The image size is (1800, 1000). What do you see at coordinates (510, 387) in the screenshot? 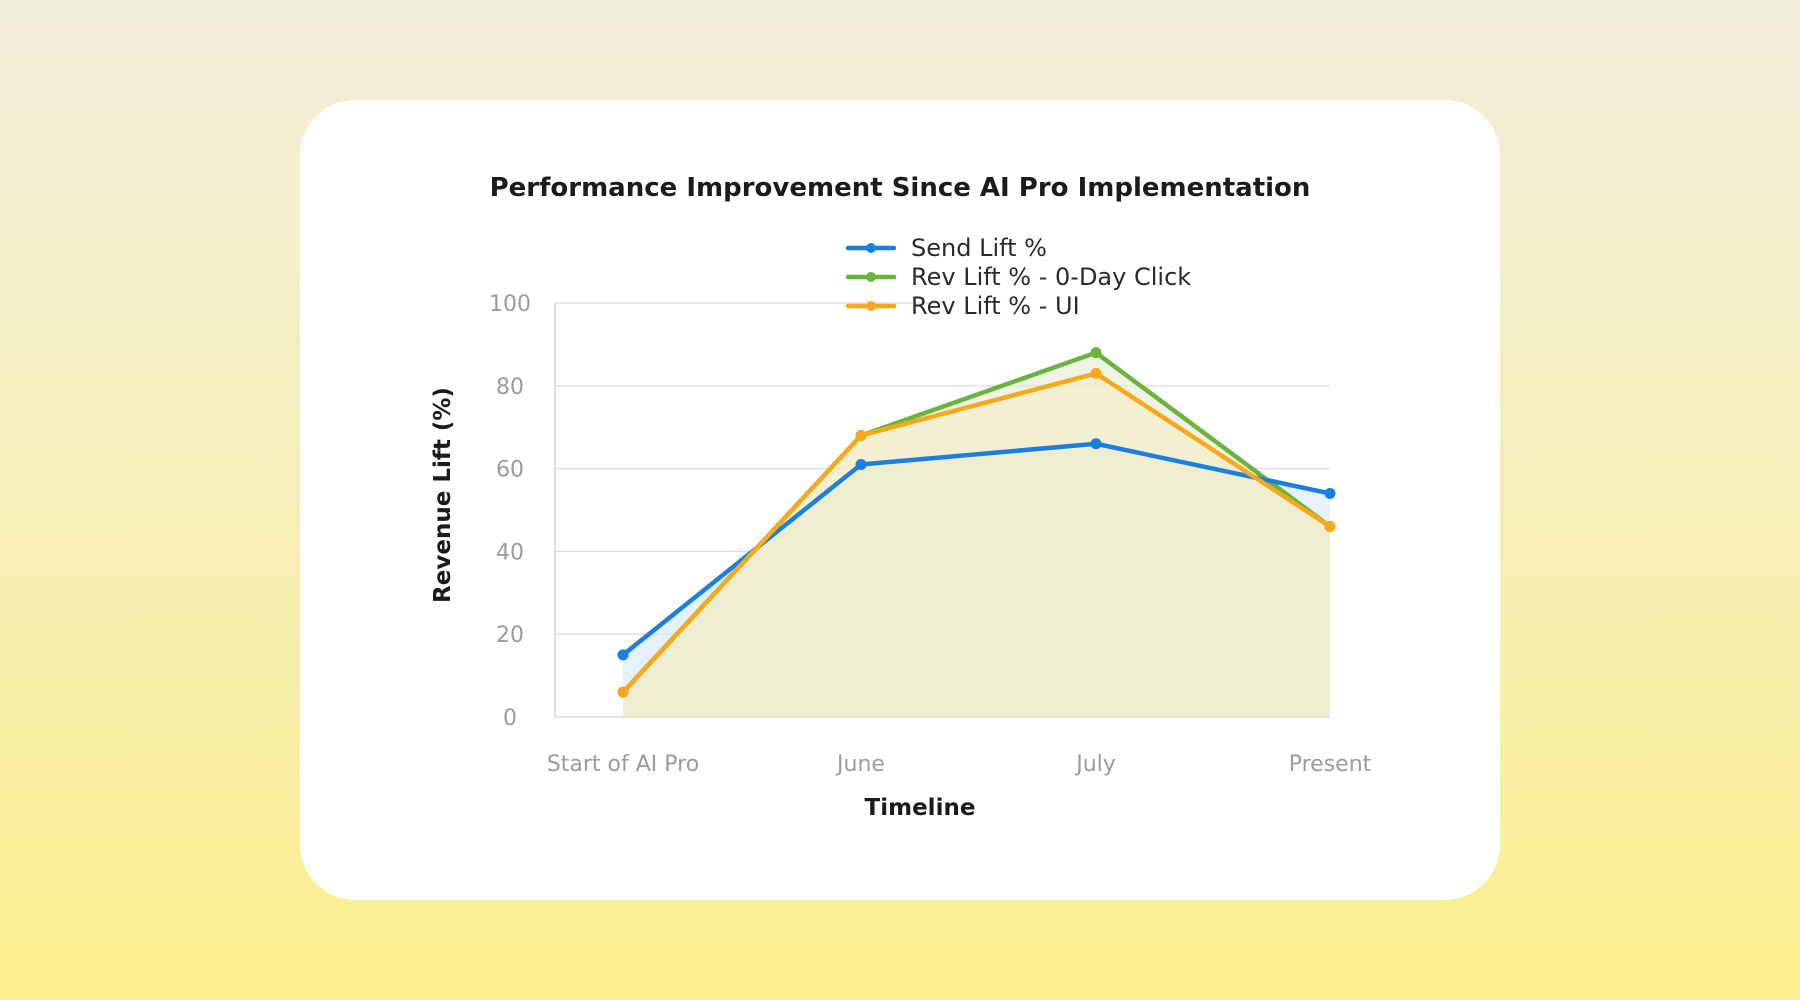
I see `y-tick-label: 80` at bounding box center [510, 387].